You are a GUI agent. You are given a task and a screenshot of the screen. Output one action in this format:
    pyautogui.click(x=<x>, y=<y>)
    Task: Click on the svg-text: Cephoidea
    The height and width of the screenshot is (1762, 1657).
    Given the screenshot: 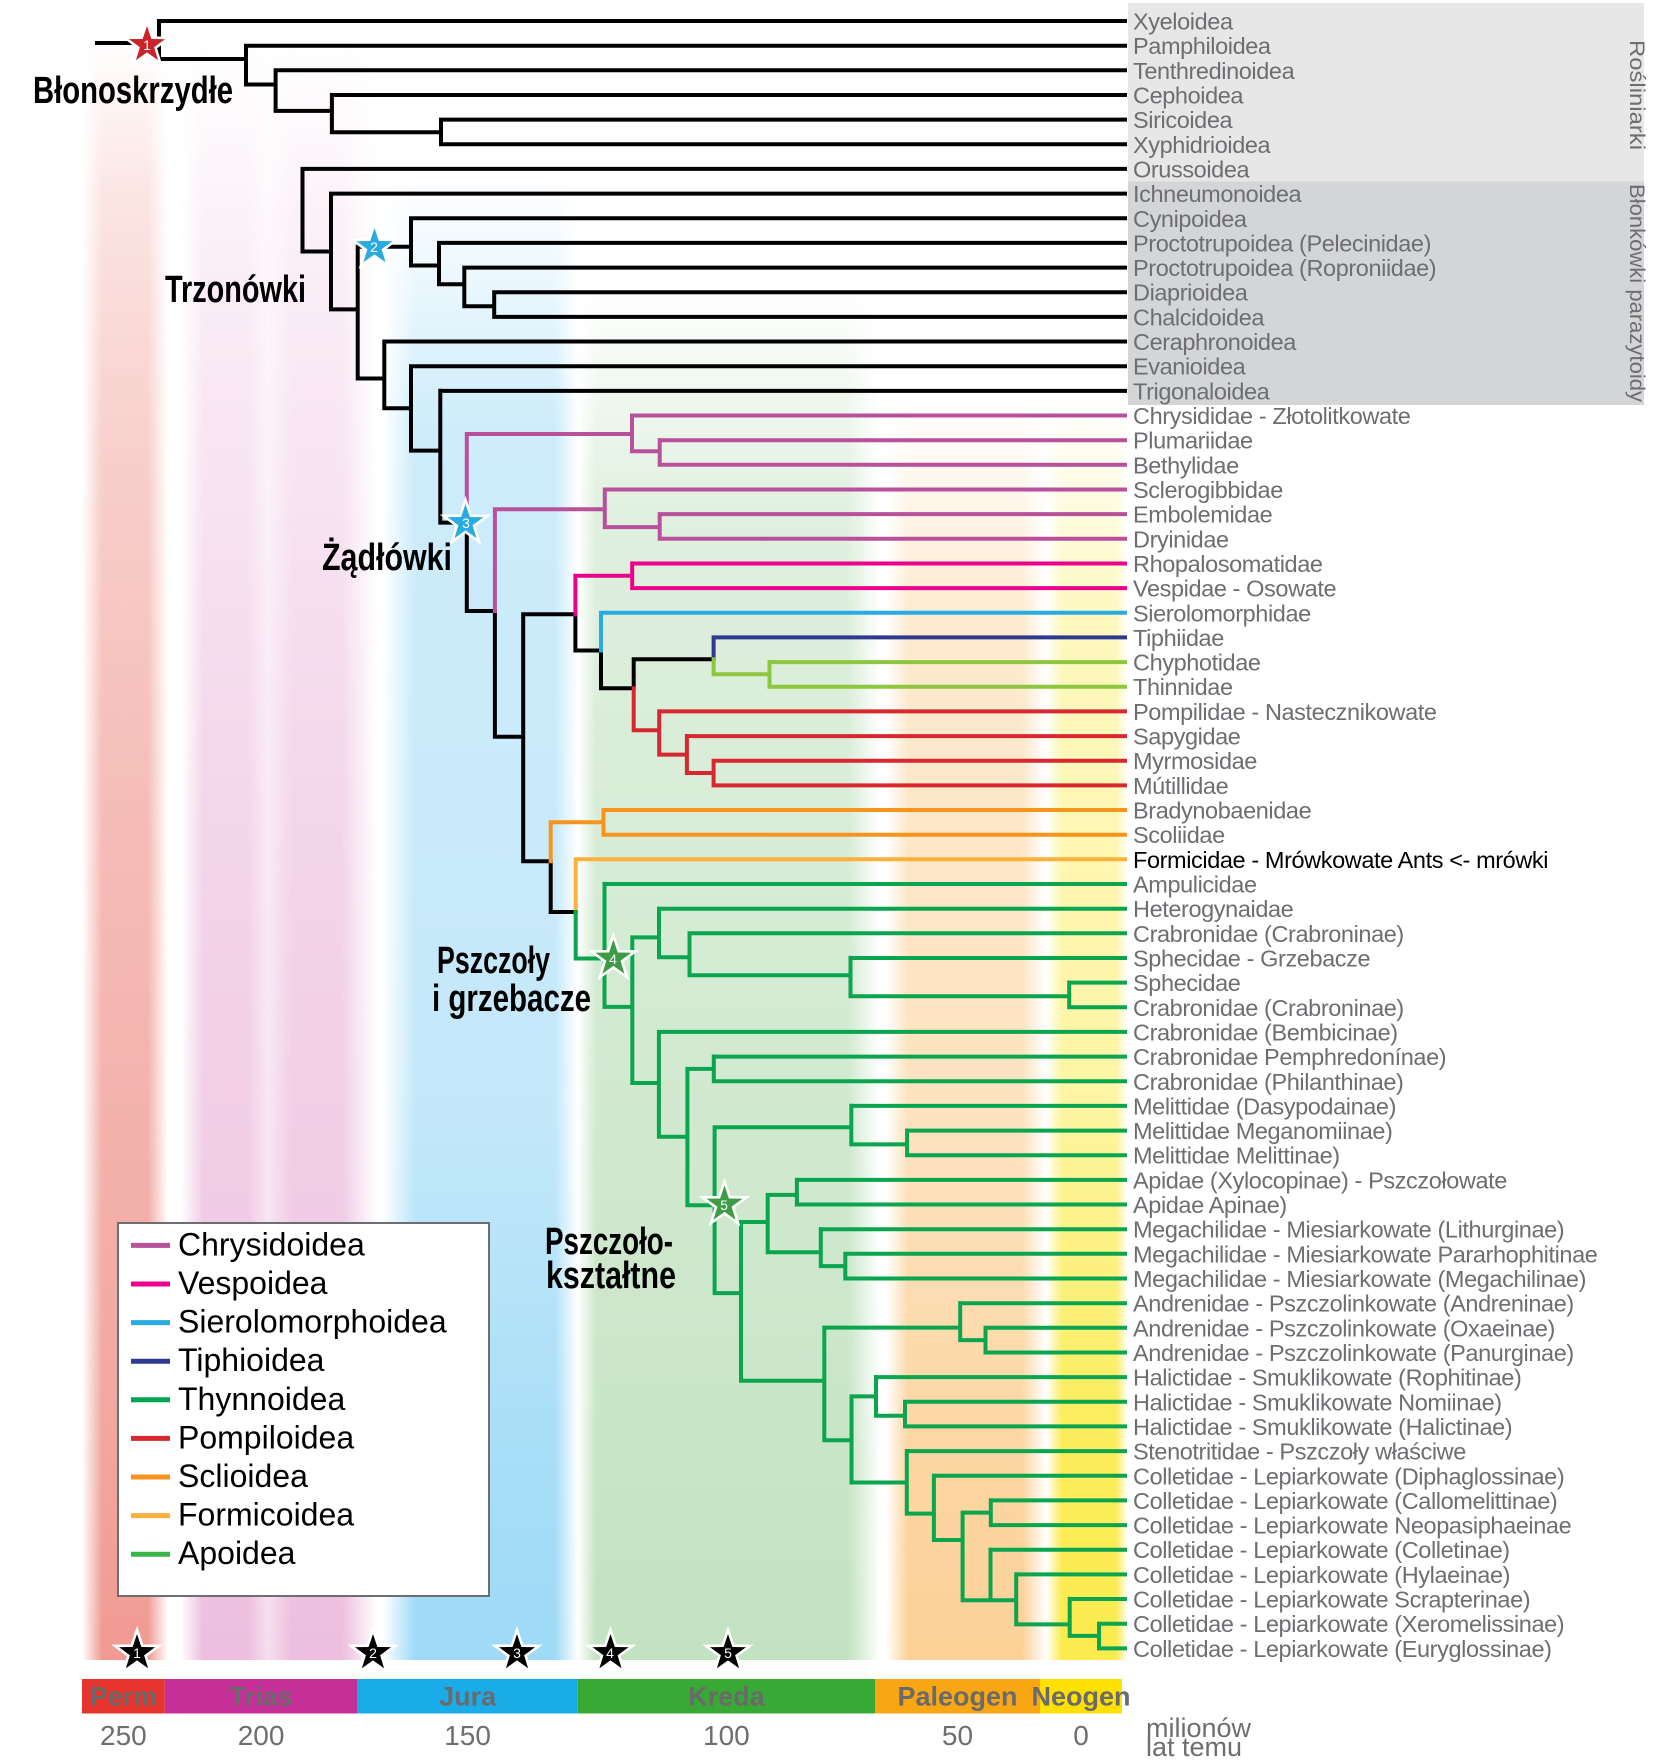 What is the action you would take?
    pyautogui.click(x=1188, y=96)
    